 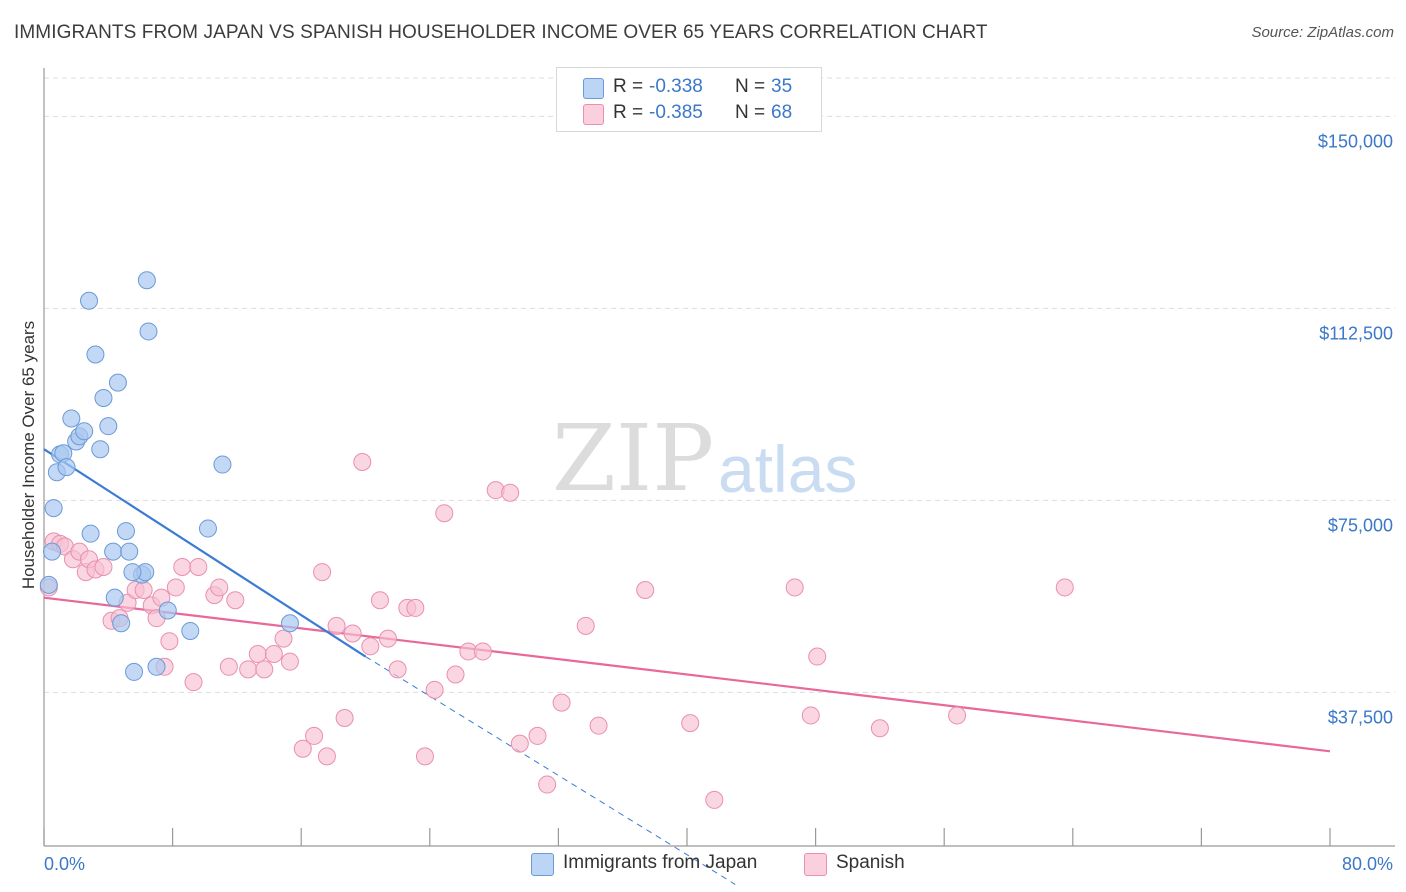 I want to click on source-label: Source: ZipAtlas.com, so click(x=1322, y=32).